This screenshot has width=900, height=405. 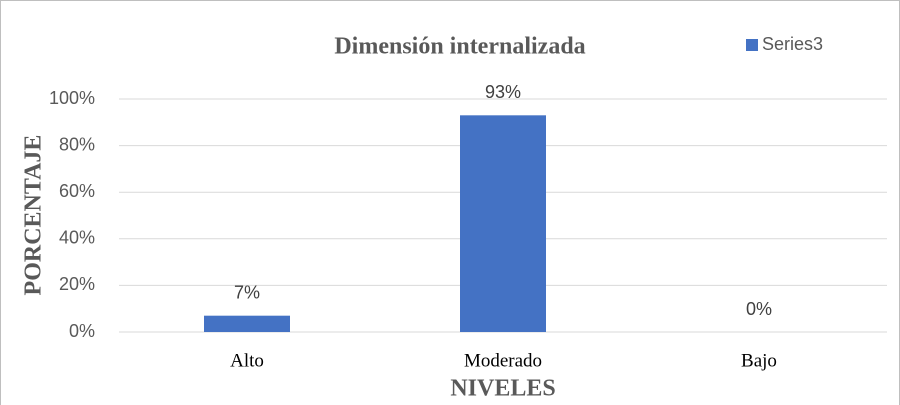 What do you see at coordinates (77, 284) in the screenshot?
I see `y-tick-label: 20%` at bounding box center [77, 284].